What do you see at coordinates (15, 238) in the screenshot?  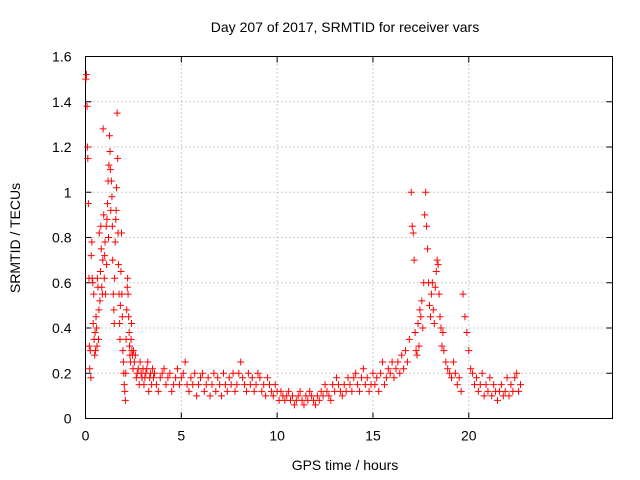 I see `y-axis-label: SRMTID / TECUs` at bounding box center [15, 238].